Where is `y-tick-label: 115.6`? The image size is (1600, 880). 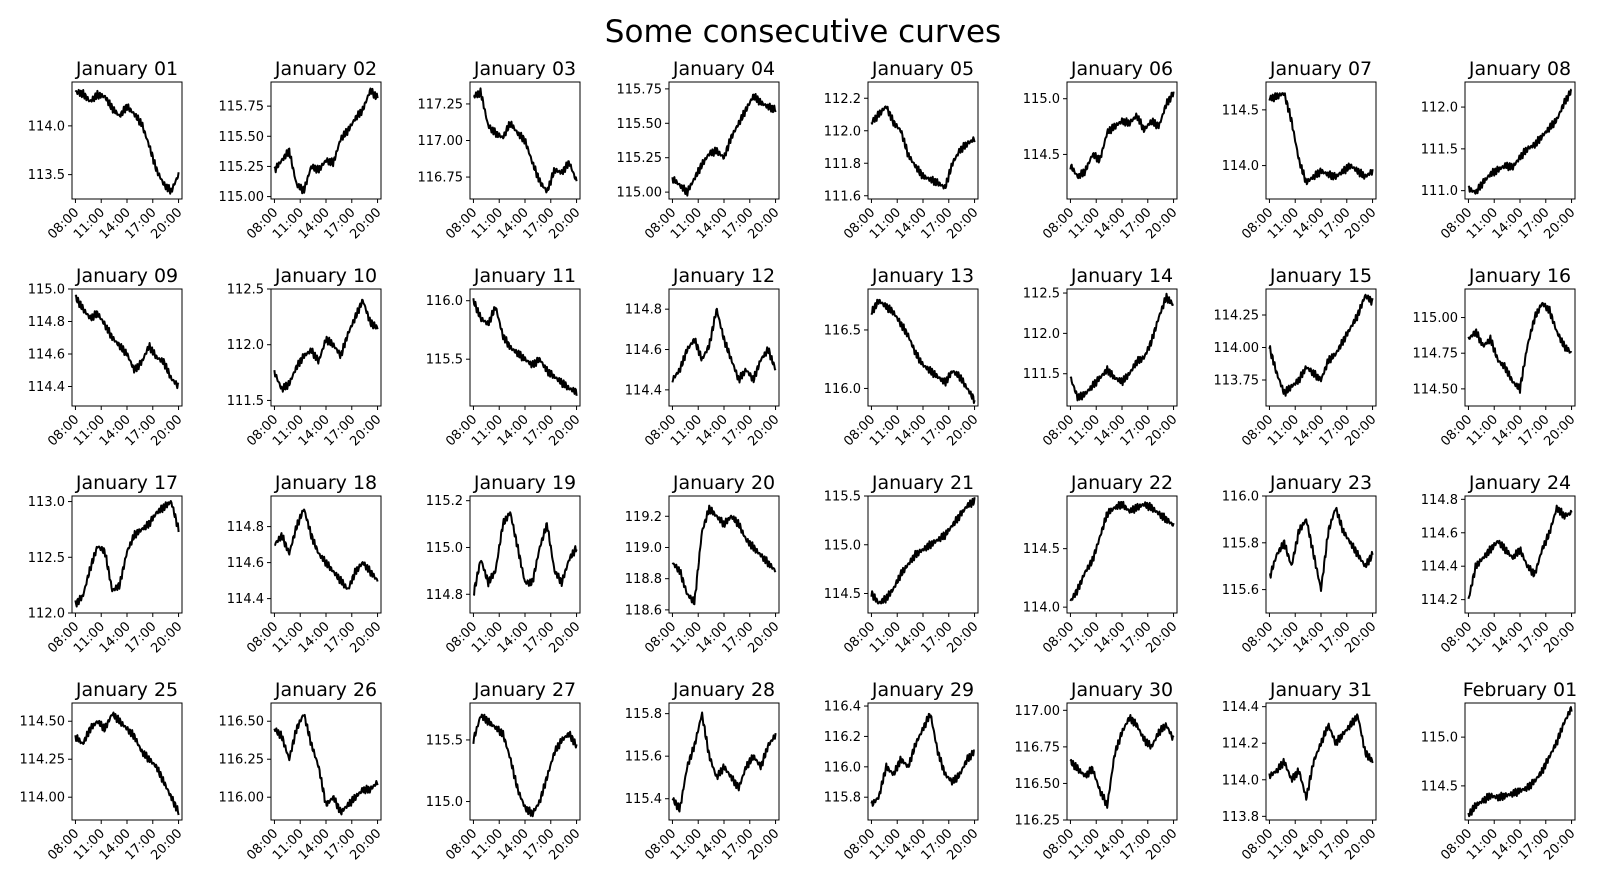 y-tick-label: 115.6 is located at coordinates (1240, 590).